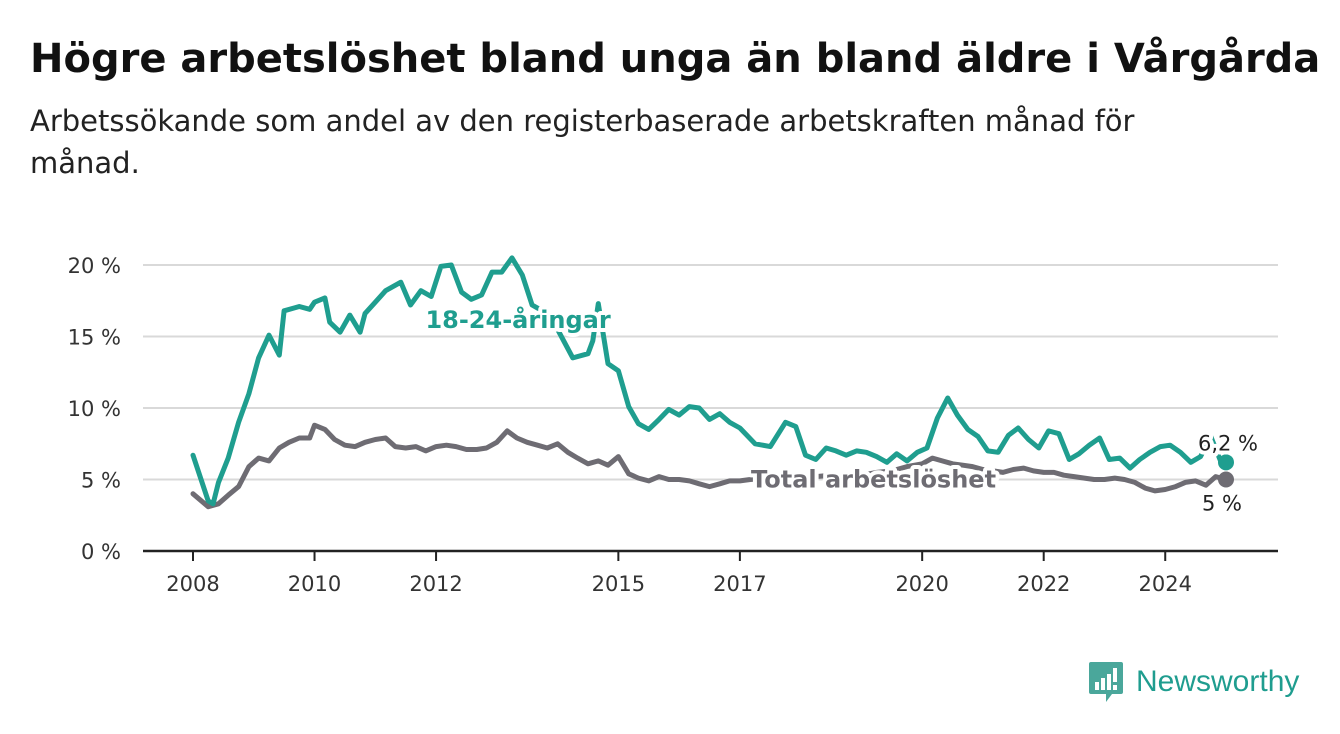 This screenshot has width=1340, height=734. I want to click on newsworthy-bar-chart-icon, so click(1106, 682).